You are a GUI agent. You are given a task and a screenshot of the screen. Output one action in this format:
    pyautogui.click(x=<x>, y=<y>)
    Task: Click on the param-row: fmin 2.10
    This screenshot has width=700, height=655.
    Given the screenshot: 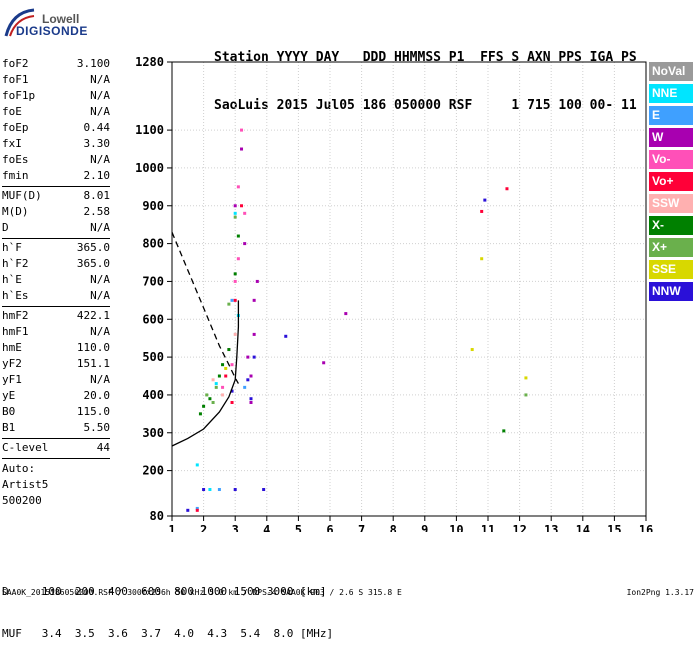 What is the action you would take?
    pyautogui.click(x=56, y=176)
    